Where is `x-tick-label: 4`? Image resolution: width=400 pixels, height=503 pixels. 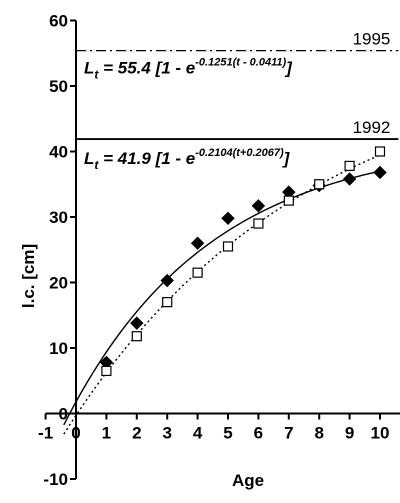 x-tick-label: 4 is located at coordinates (198, 433).